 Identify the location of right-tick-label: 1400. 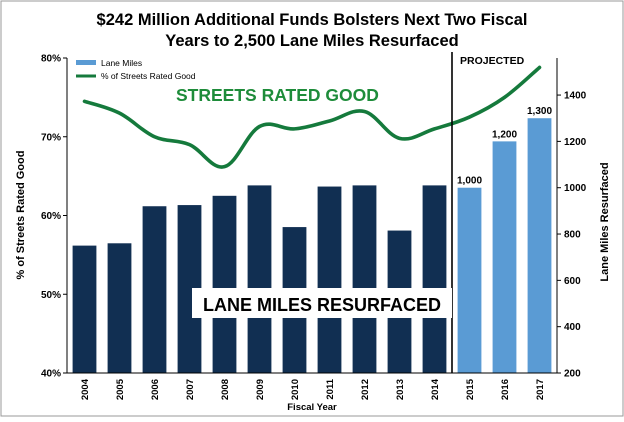
(575, 96).